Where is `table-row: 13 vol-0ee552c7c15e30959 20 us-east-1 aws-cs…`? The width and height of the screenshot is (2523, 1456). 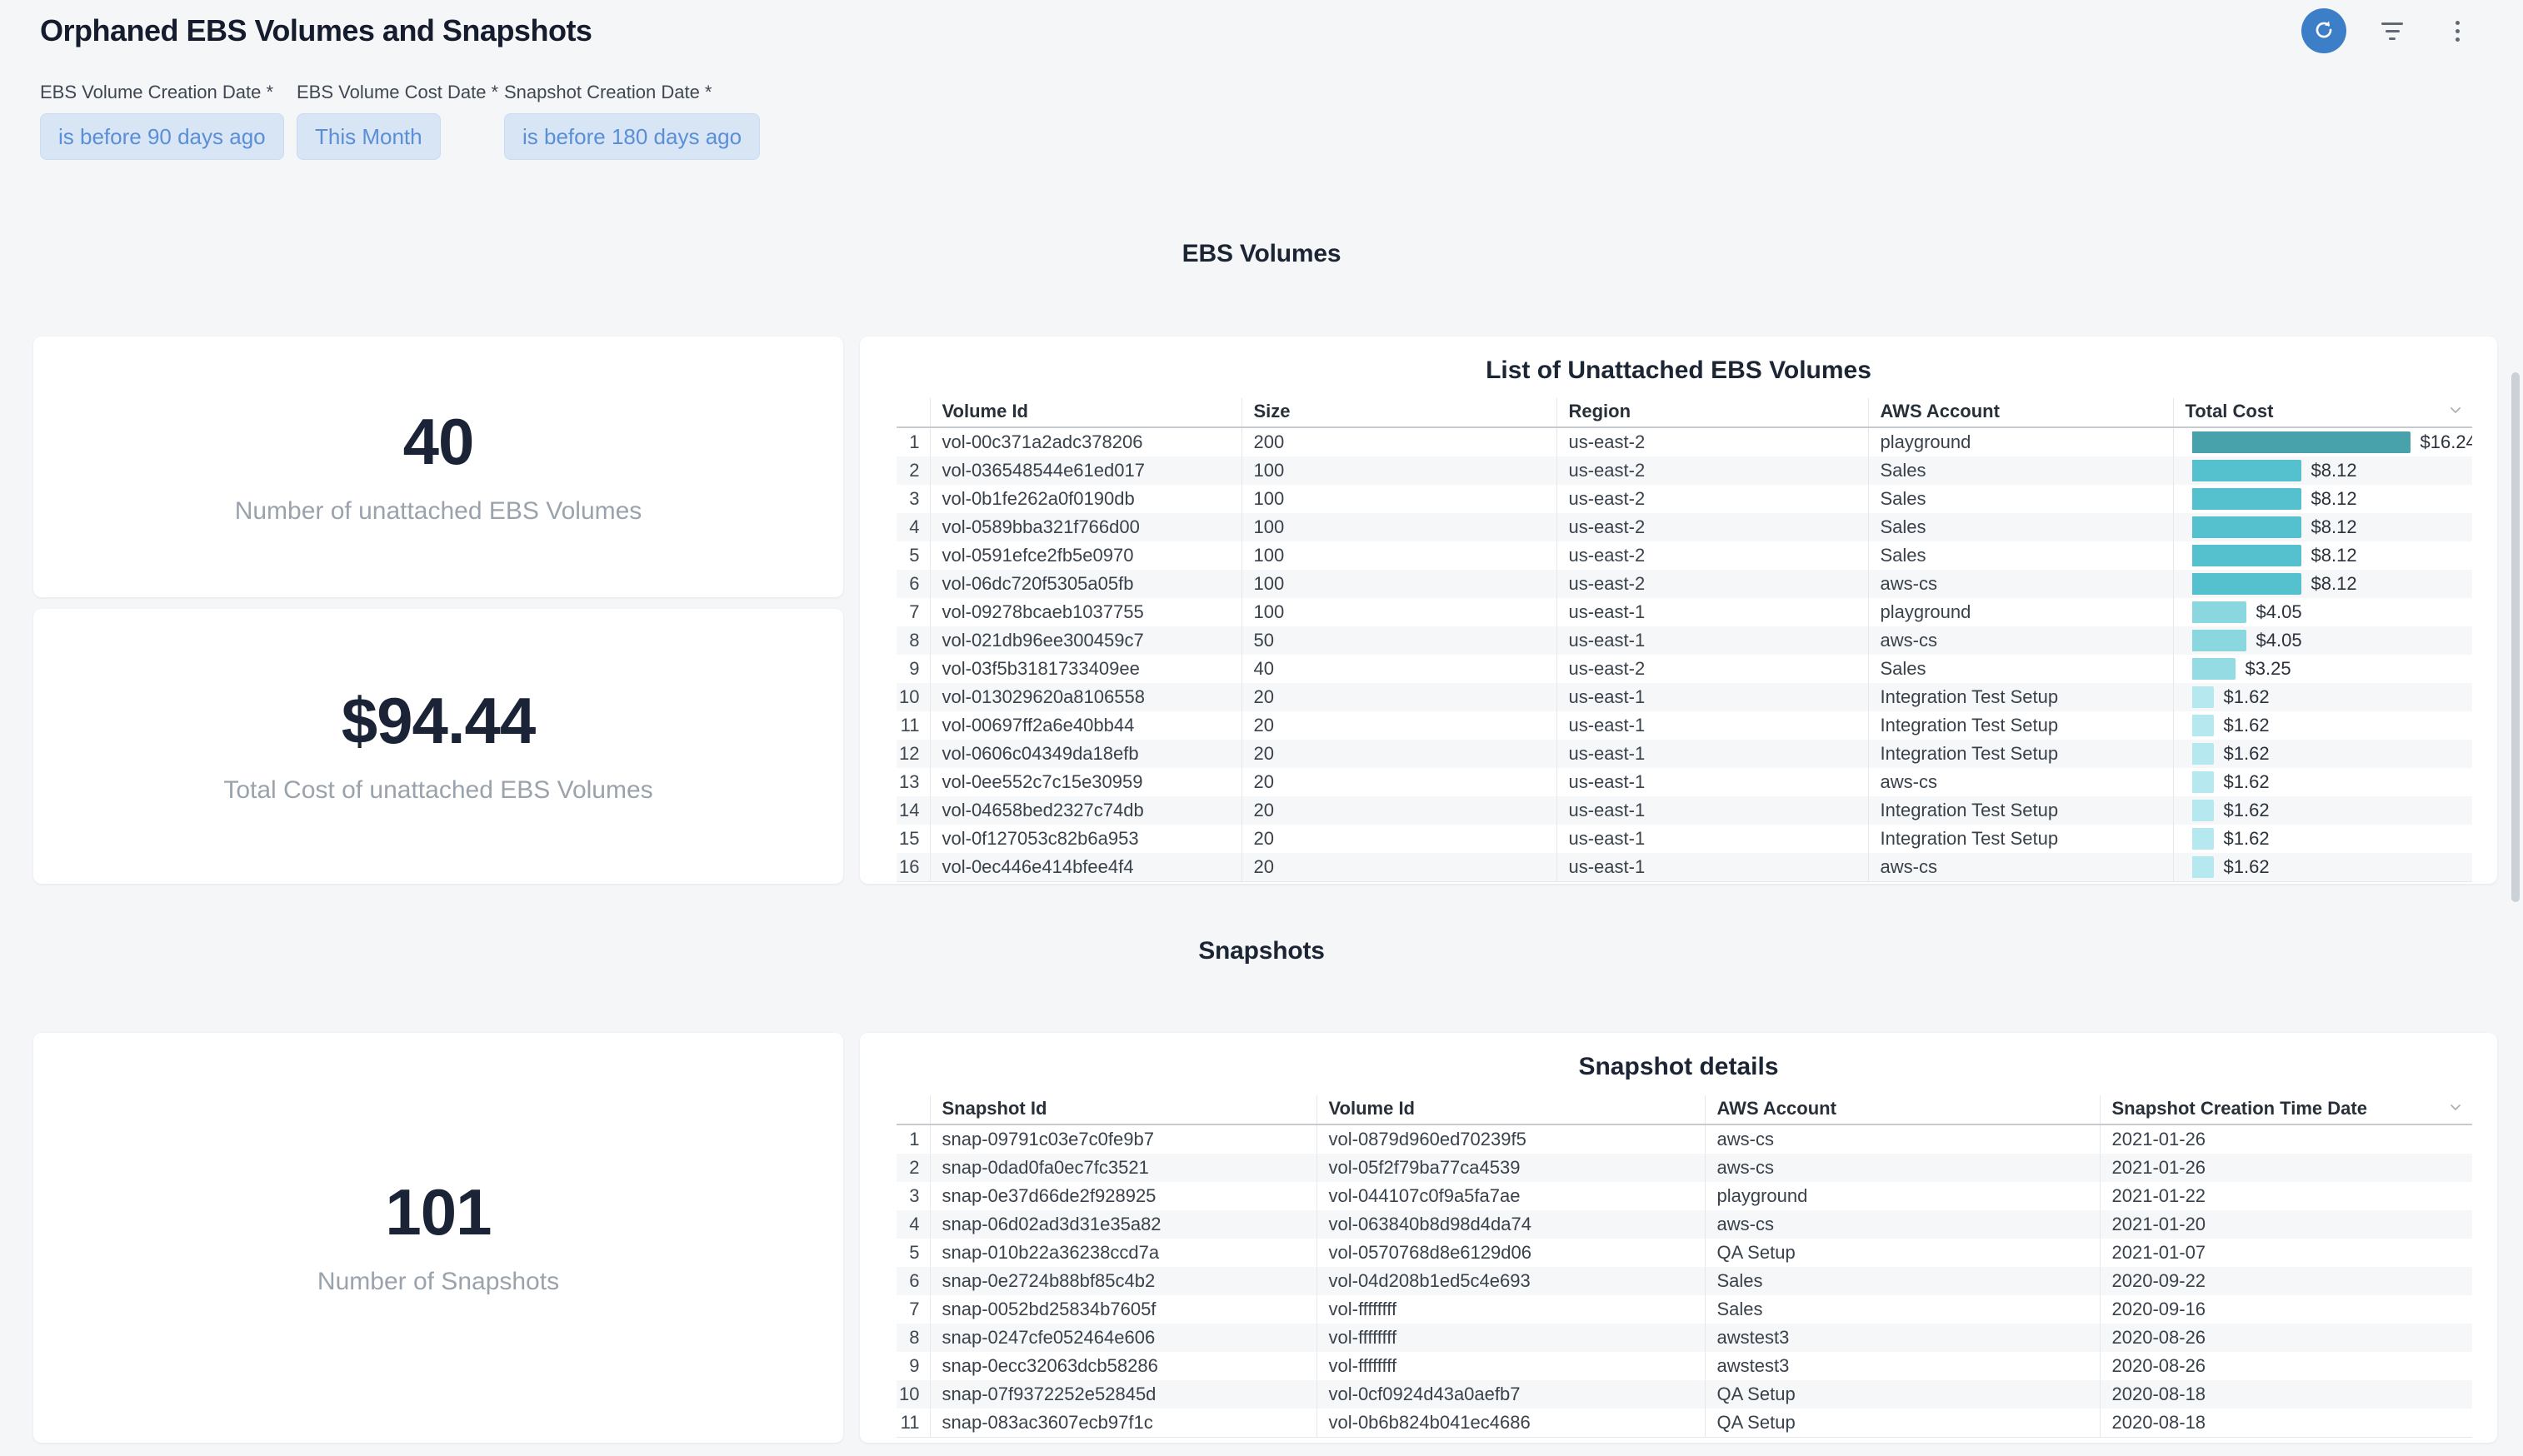 table-row: 13 vol-0ee552c7c15e30959 20 us-east-1 aws-cs… is located at coordinates (1684, 782).